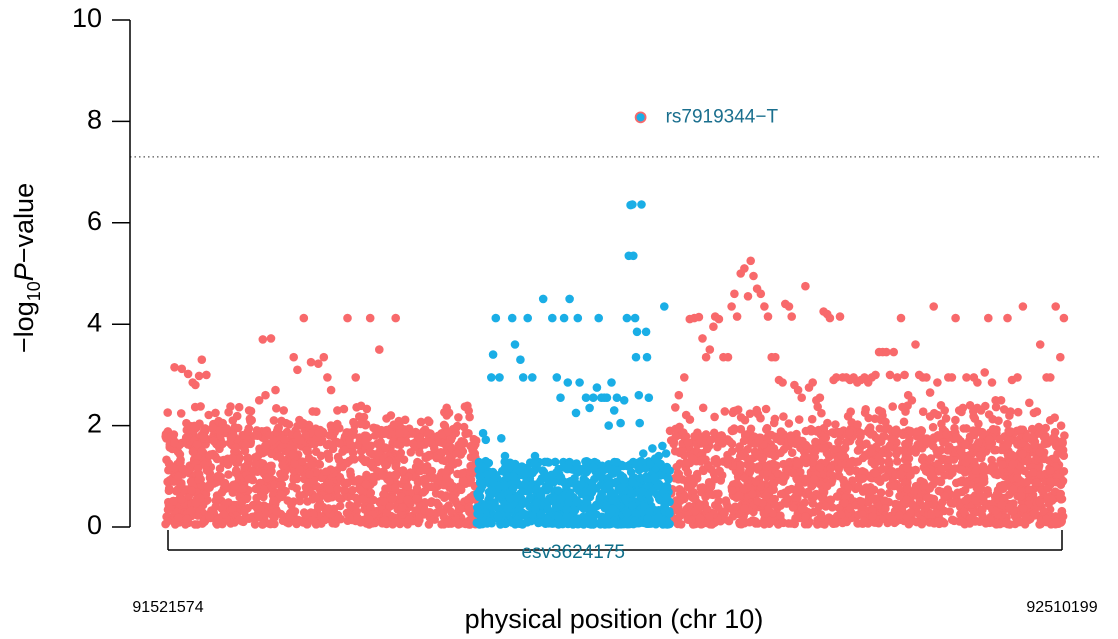 The width and height of the screenshot is (1118, 639). Describe the element at coordinates (24, 223) in the screenshot. I see `y-axis-title-suffix: −value` at that location.